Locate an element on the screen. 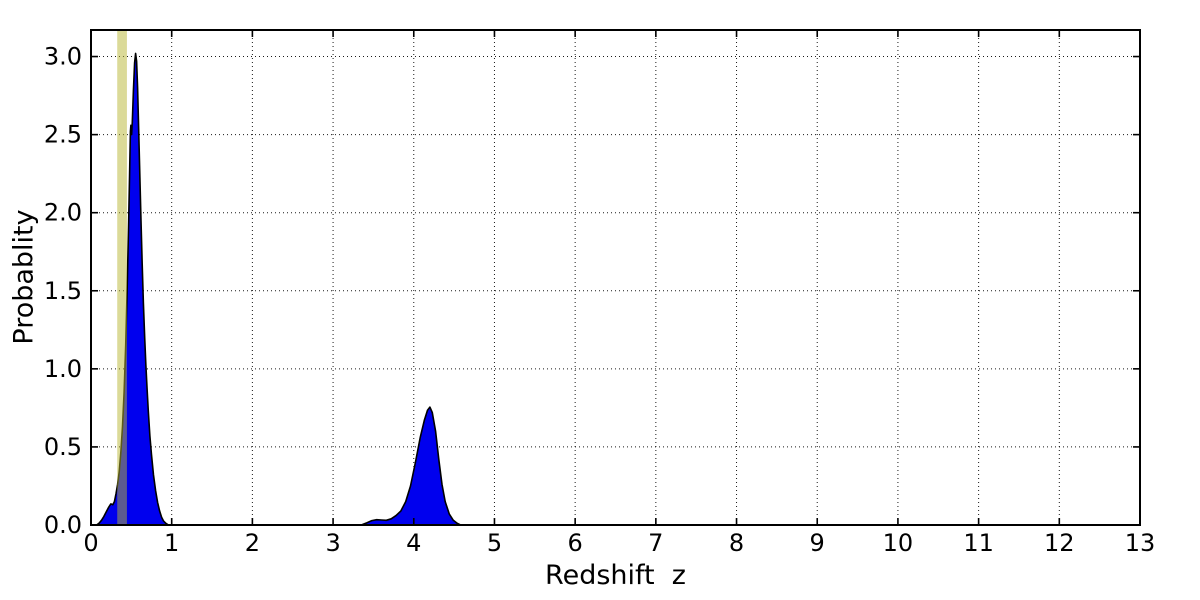 This screenshot has height=600, width=1200. x-tick-label: 4 is located at coordinates (413, 543).